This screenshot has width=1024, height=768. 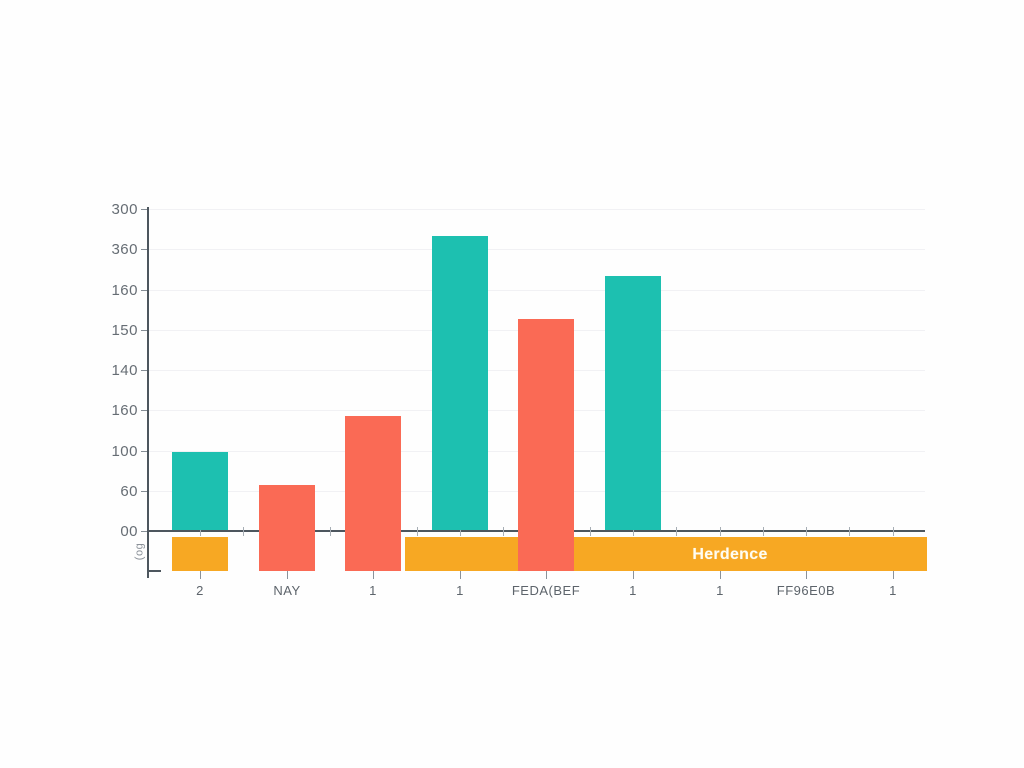 I want to click on y-axis-label: 60, so click(x=129, y=491).